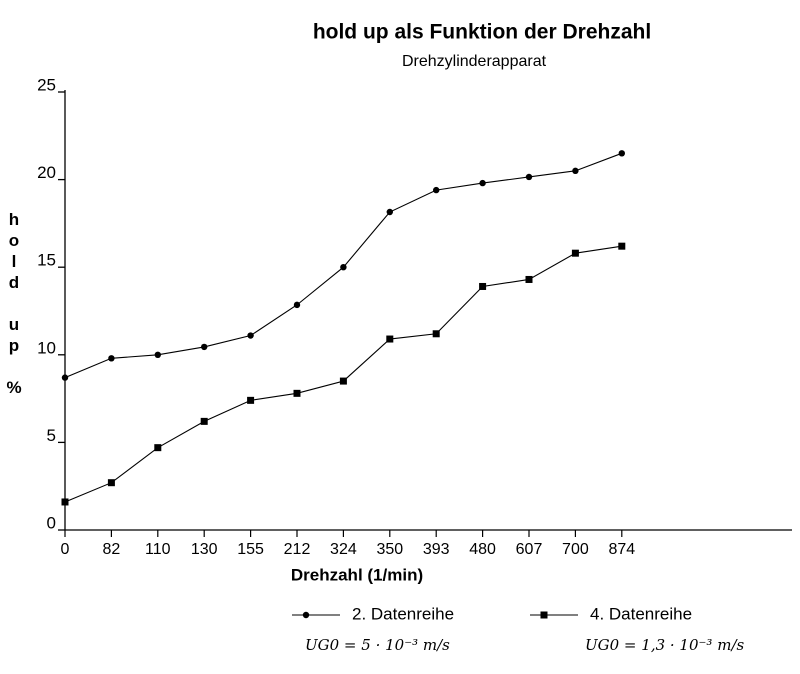  I want to click on x-tick-label: 212, so click(297, 549).